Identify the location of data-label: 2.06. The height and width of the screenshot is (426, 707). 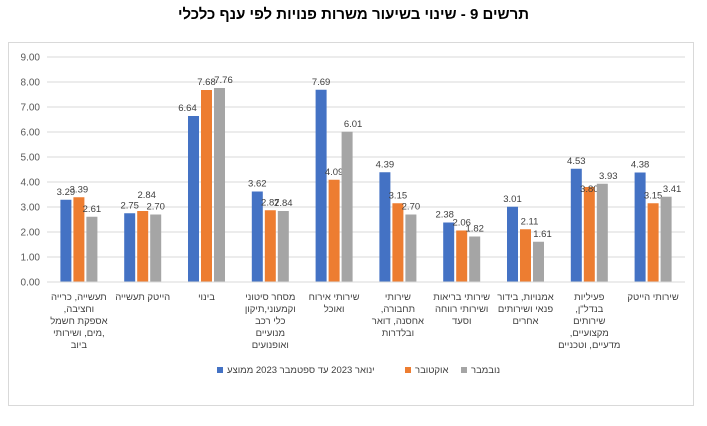
(461, 223).